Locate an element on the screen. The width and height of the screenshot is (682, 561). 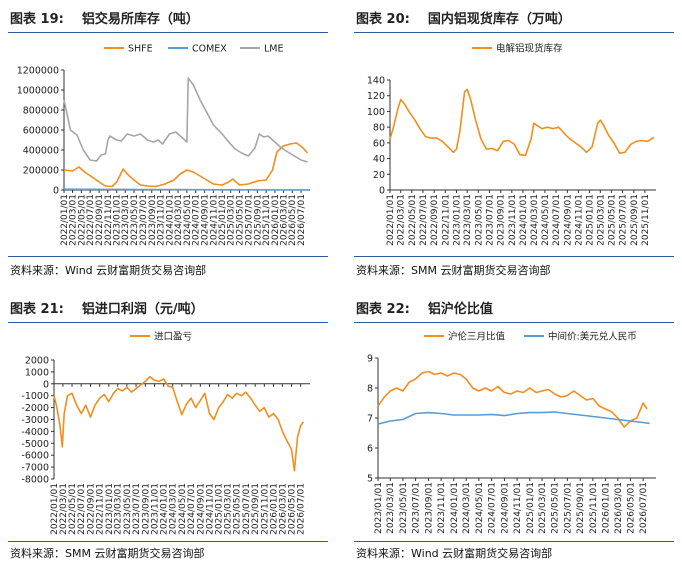
y-tick-label: 2000 is located at coordinates (37, 361).